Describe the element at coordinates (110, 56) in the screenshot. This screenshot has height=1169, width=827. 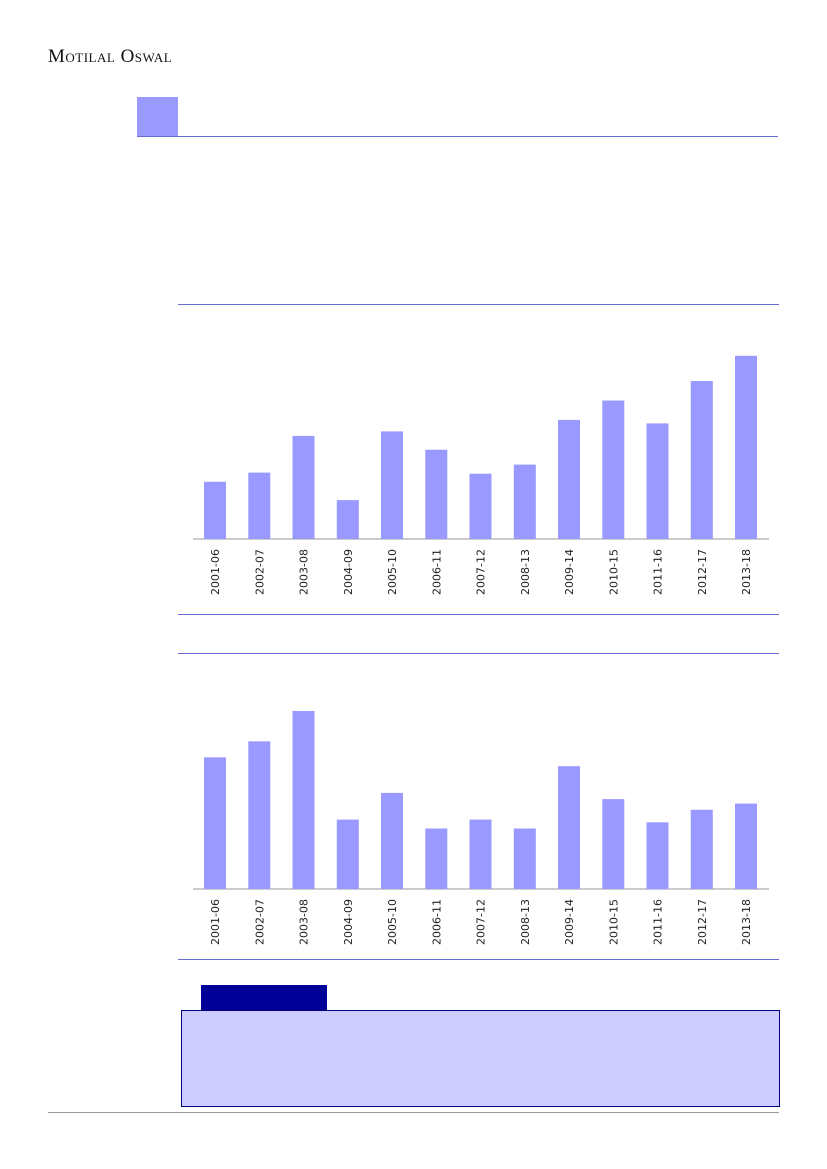
I see `brand-logo: Motilal Oswal` at that location.